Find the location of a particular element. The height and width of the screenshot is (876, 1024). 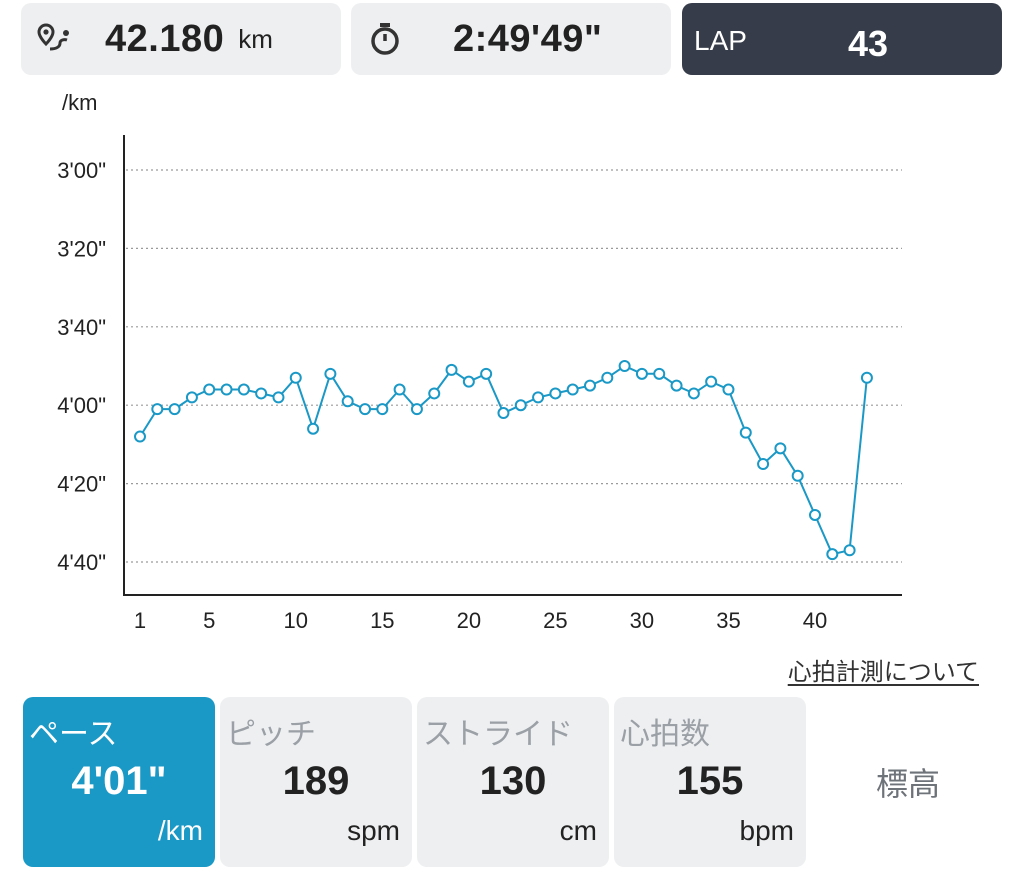

heart-rate-label: 心拍数 is located at coordinates (665, 734).